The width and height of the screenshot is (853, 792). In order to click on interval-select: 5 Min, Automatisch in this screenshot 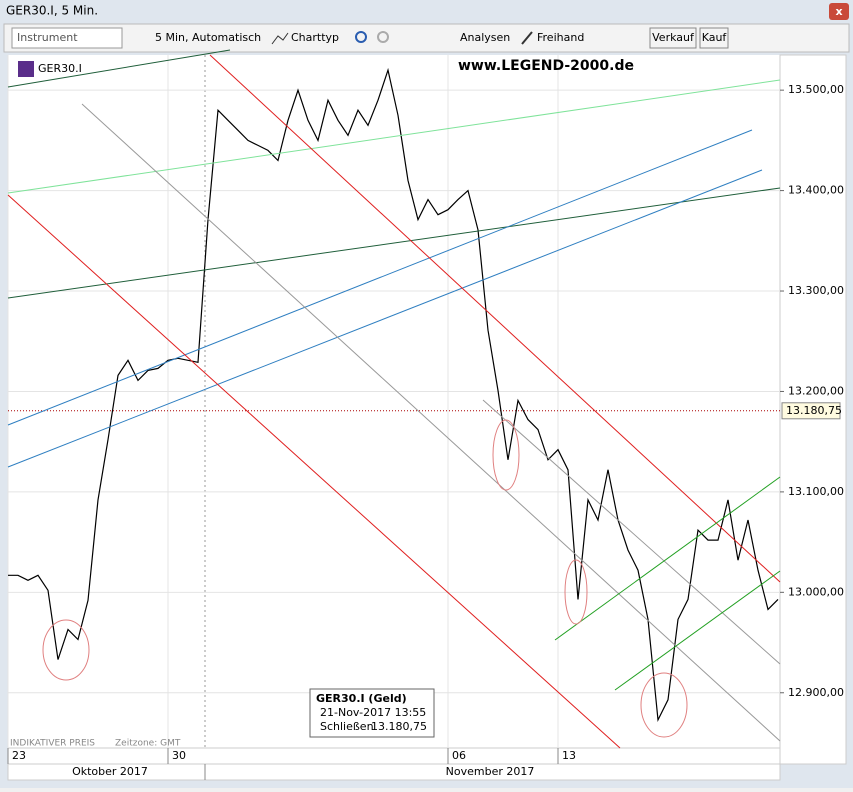, I will do `click(208, 37)`.